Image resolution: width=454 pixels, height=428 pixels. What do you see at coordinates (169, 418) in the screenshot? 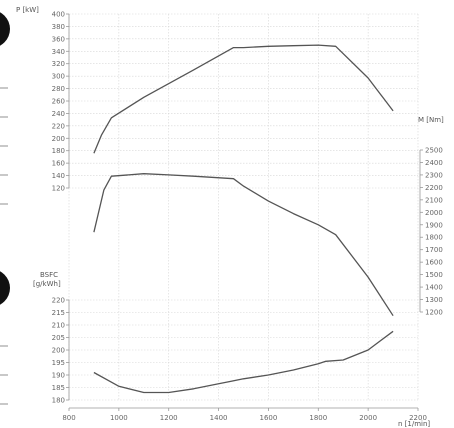
I see `x-tick-label: 1200` at bounding box center [169, 418].